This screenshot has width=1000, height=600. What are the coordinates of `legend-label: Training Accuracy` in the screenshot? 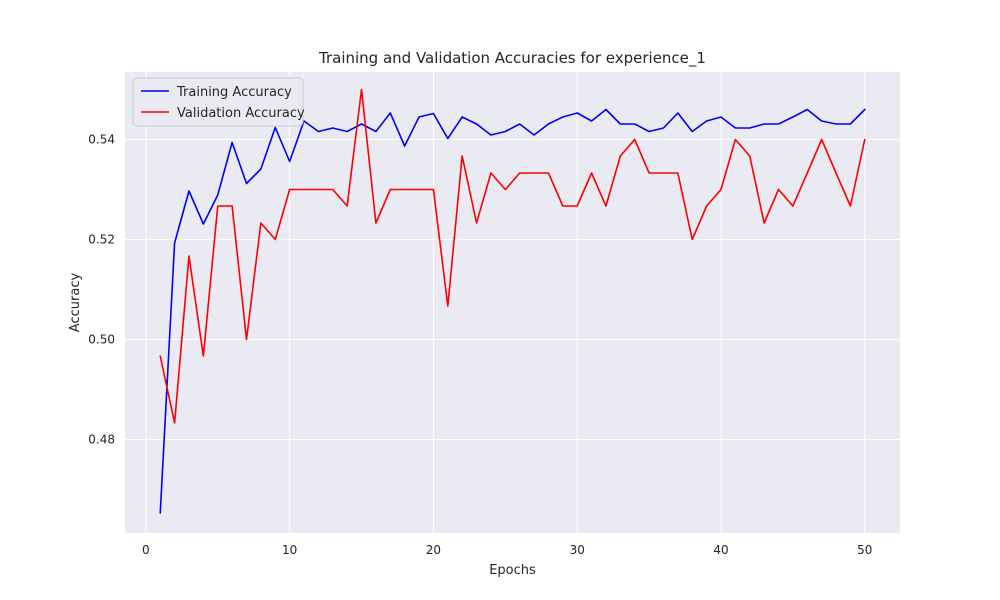 It's located at (234, 92).